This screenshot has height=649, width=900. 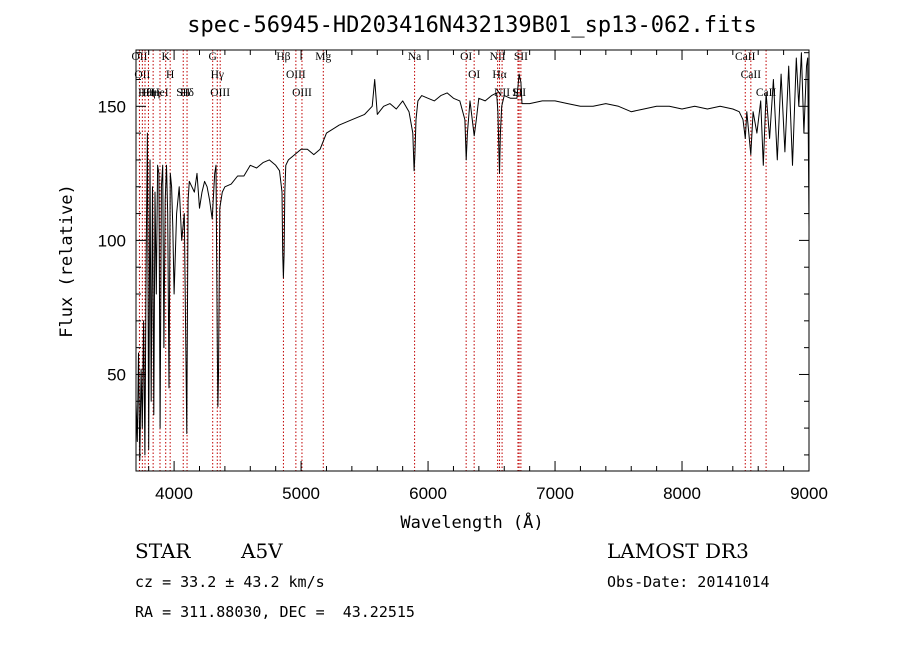 I want to click on line-marker-label: K, so click(x=166, y=57).